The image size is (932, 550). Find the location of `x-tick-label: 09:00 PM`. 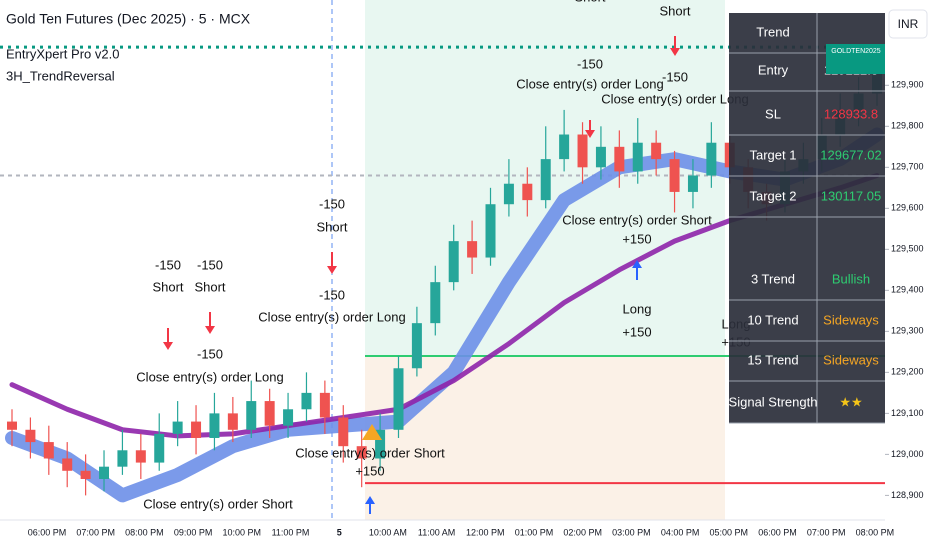

x-tick-label: 09:00 PM is located at coordinates (193, 532).